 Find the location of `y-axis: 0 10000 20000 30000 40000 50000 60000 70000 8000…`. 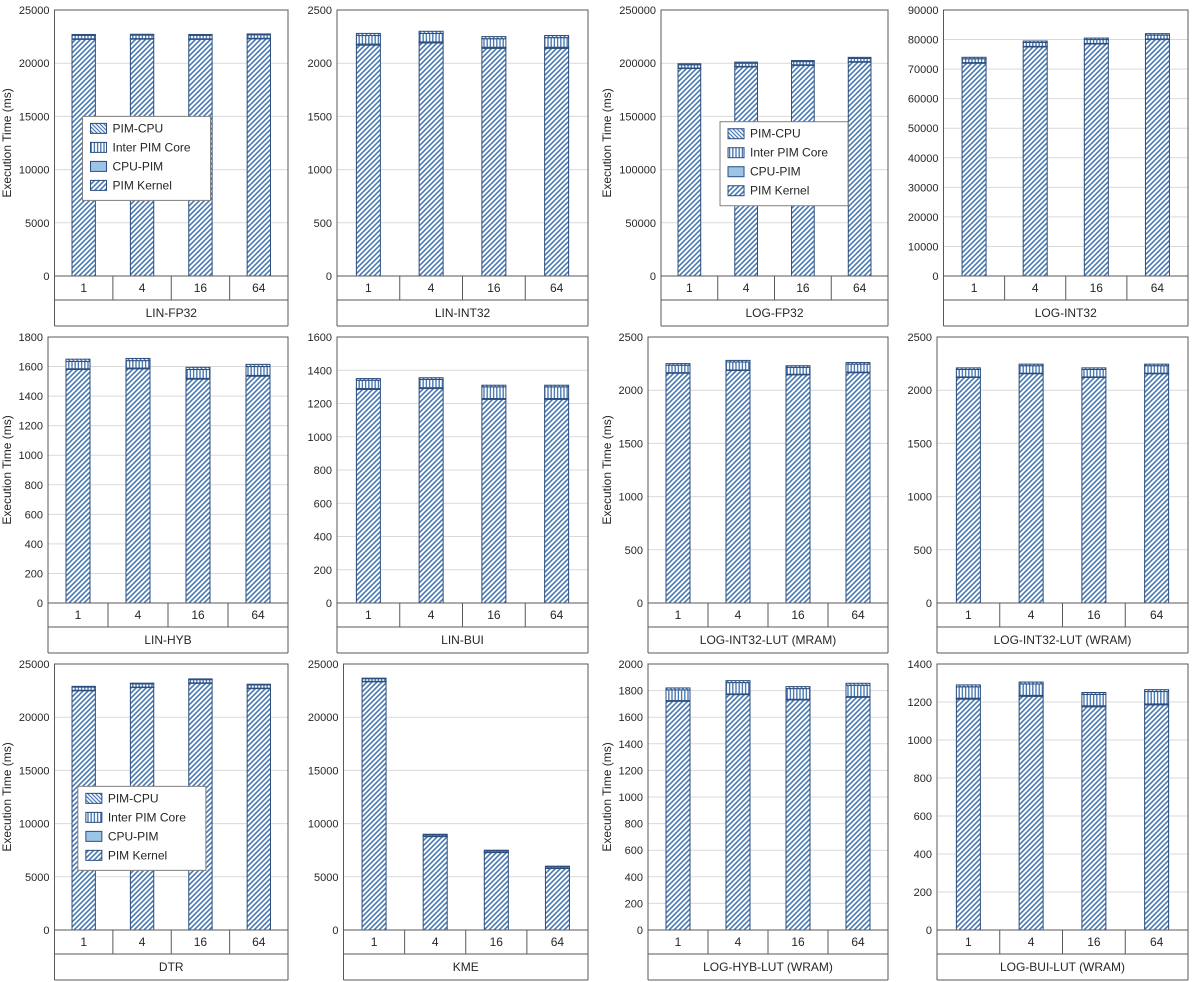

y-axis: 0 10000 20000 30000 40000 50000 60000 70000 8000… is located at coordinates (923, 144).